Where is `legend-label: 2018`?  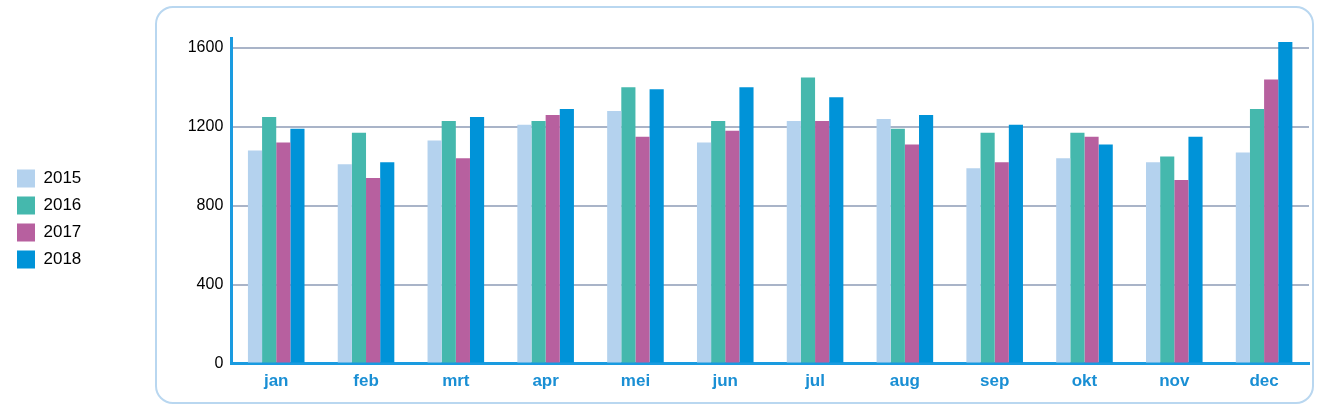 legend-label: 2018 is located at coordinates (62, 259).